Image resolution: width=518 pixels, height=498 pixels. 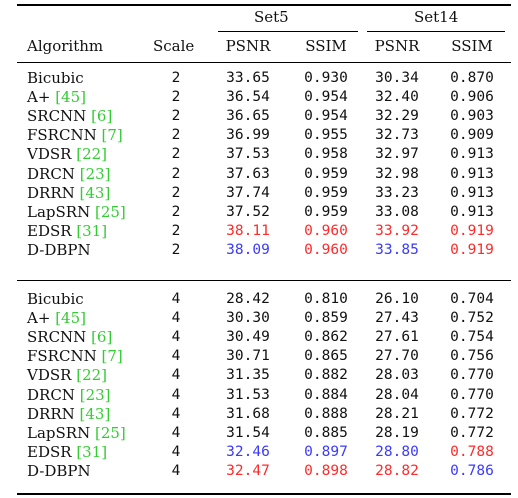 What do you see at coordinates (397, 116) in the screenshot?
I see `set14-psnr-cell: 32.29` at bounding box center [397, 116].